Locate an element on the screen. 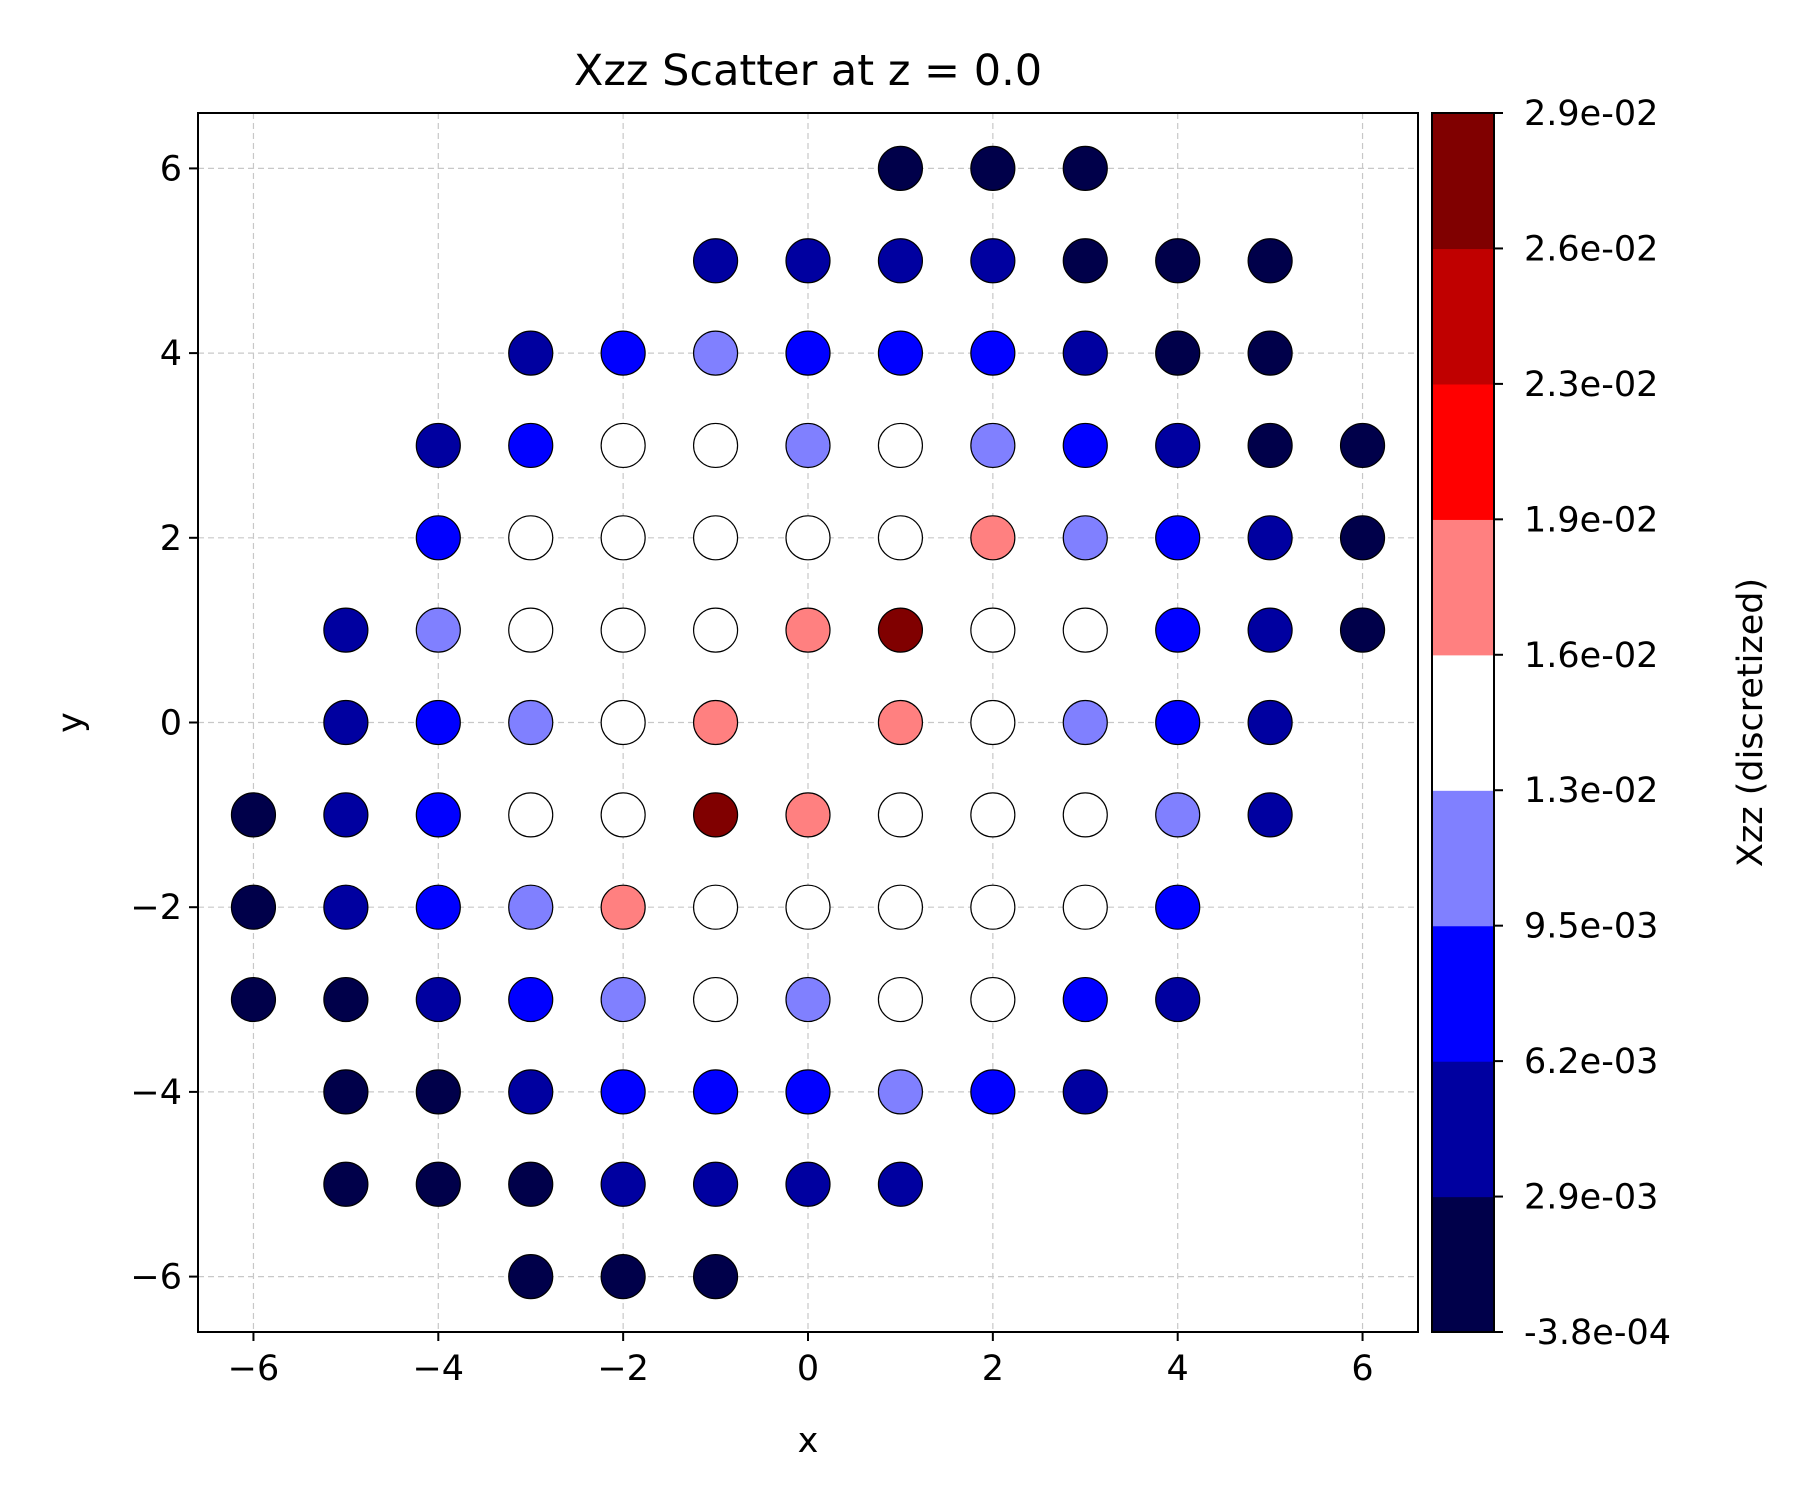  colorbar-tick-label: -3.8e-04 is located at coordinates (1597, 1333).